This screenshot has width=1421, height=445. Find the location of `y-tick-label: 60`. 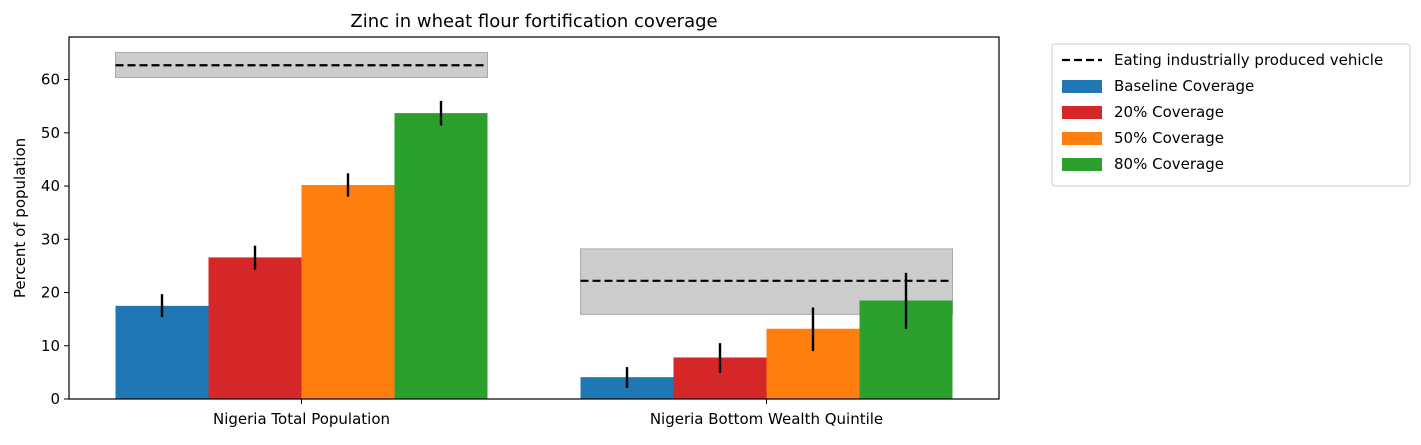

y-tick-label: 60 is located at coordinates (50, 80).